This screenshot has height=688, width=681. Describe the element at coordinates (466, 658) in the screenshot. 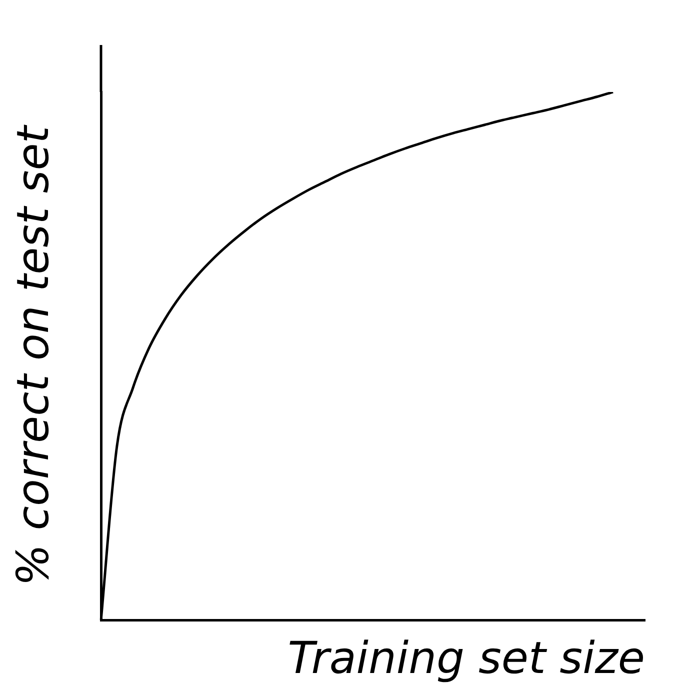

I see `x-axis-title: Training set size` at that location.